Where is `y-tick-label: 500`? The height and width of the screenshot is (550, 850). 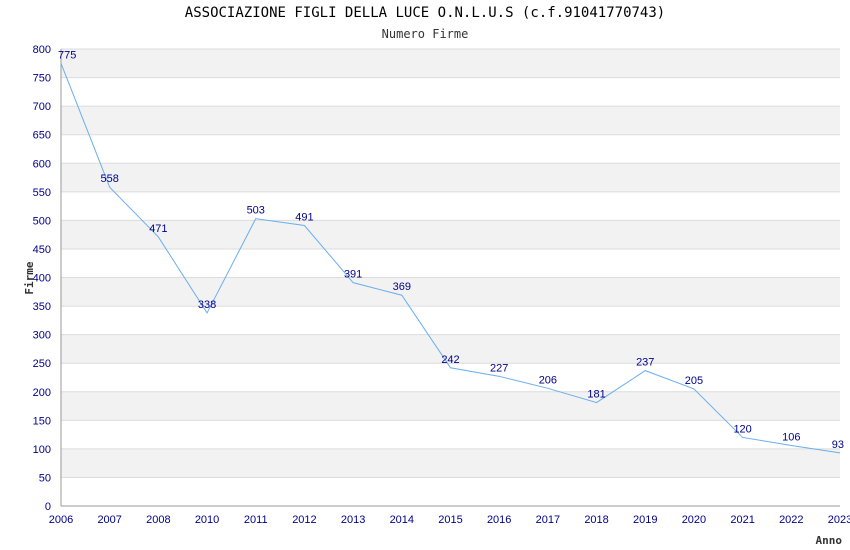 y-tick-label: 500 is located at coordinates (42, 221).